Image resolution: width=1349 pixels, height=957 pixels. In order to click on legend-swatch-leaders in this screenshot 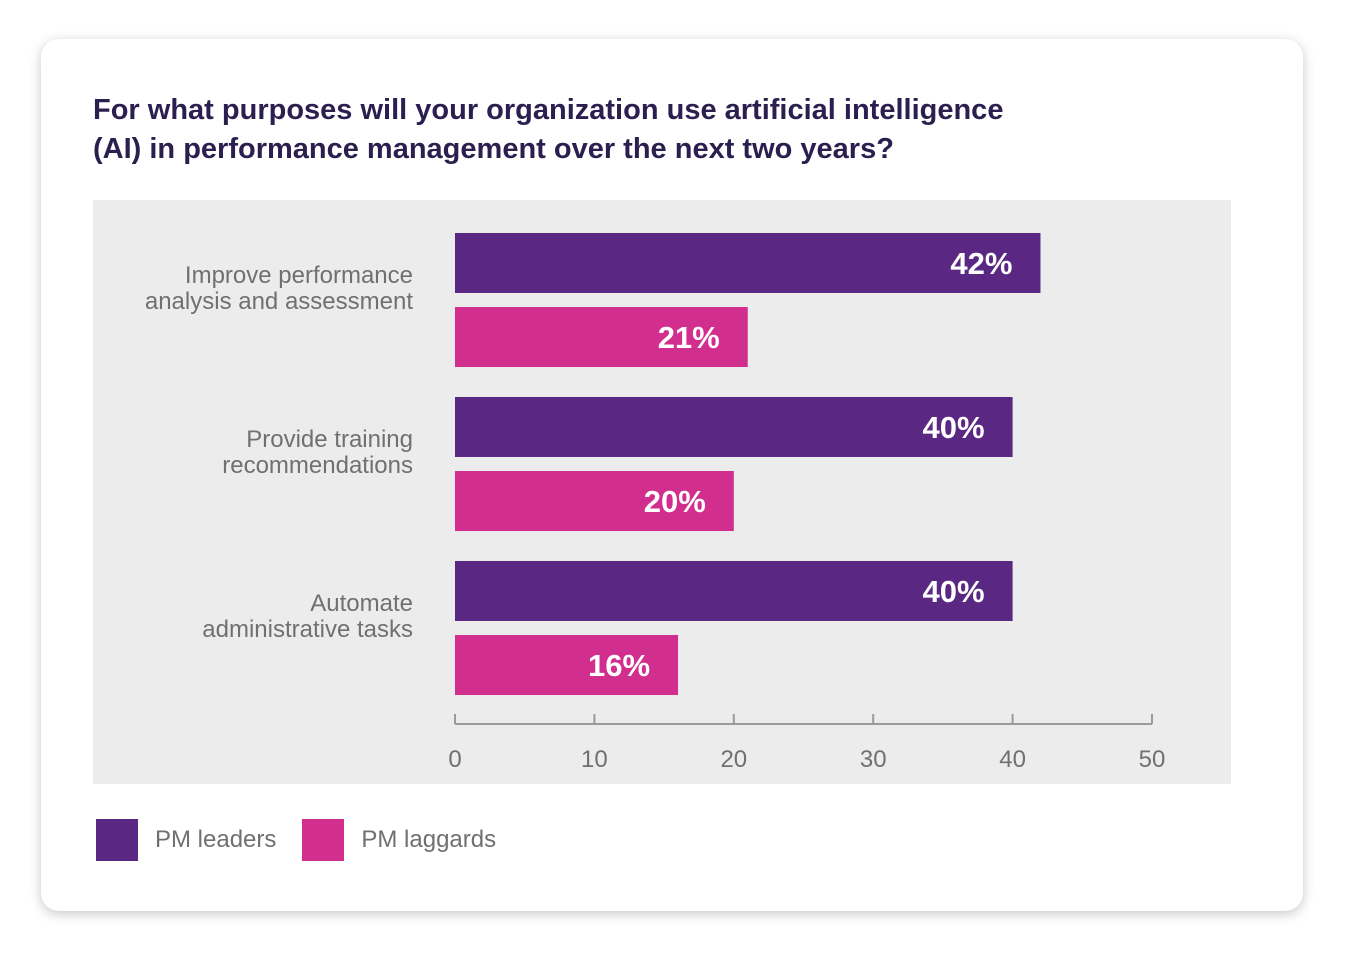, I will do `click(117, 840)`.